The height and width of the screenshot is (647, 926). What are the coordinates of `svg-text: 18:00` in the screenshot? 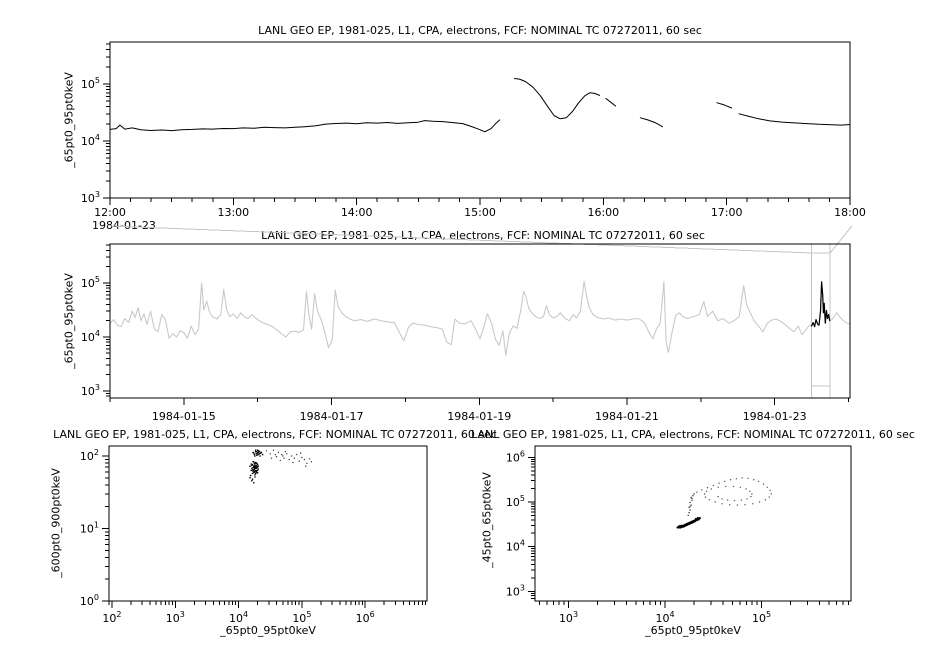 It's located at (850, 212).